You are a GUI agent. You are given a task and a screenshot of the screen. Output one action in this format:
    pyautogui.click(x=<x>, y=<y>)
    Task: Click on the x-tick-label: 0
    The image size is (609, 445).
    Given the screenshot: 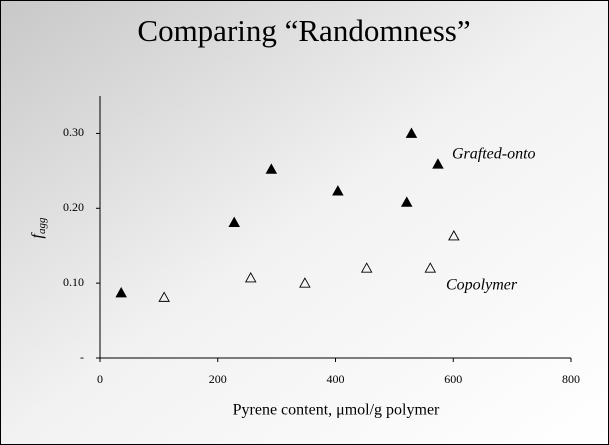 What is the action you would take?
    pyautogui.click(x=100, y=379)
    